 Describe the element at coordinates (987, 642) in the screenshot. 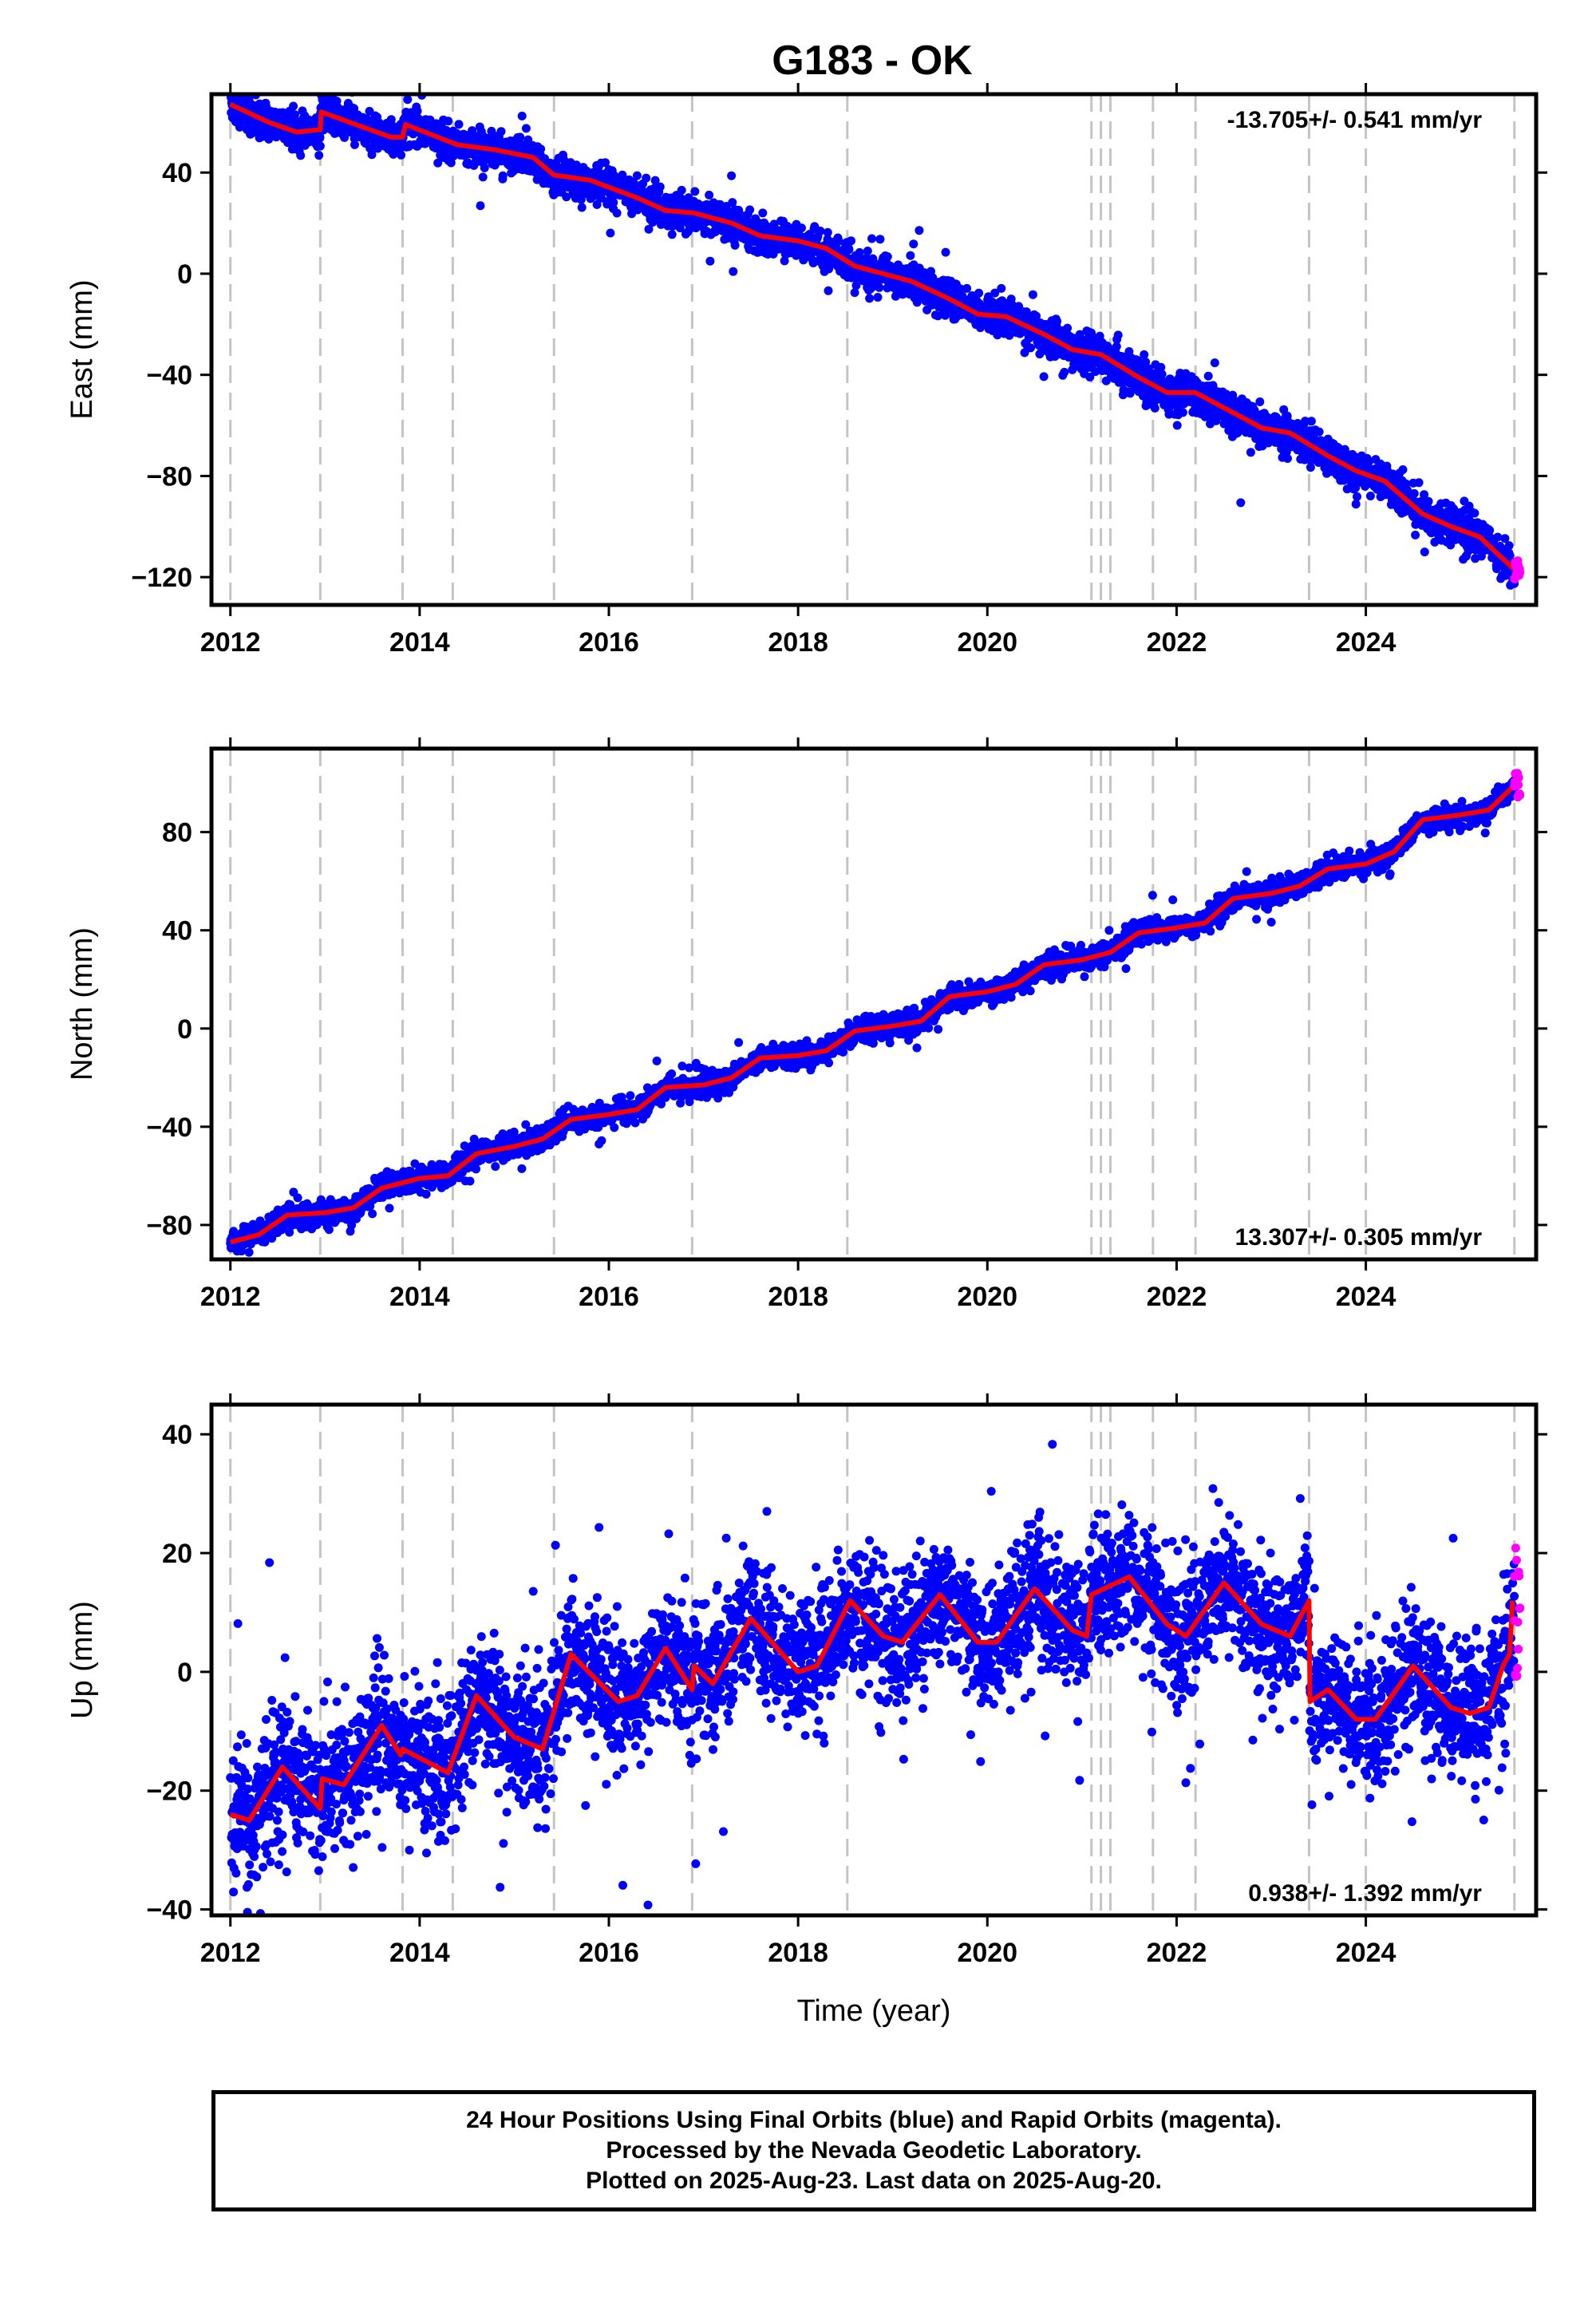

I see `x-tick-label: 2020` at that location.